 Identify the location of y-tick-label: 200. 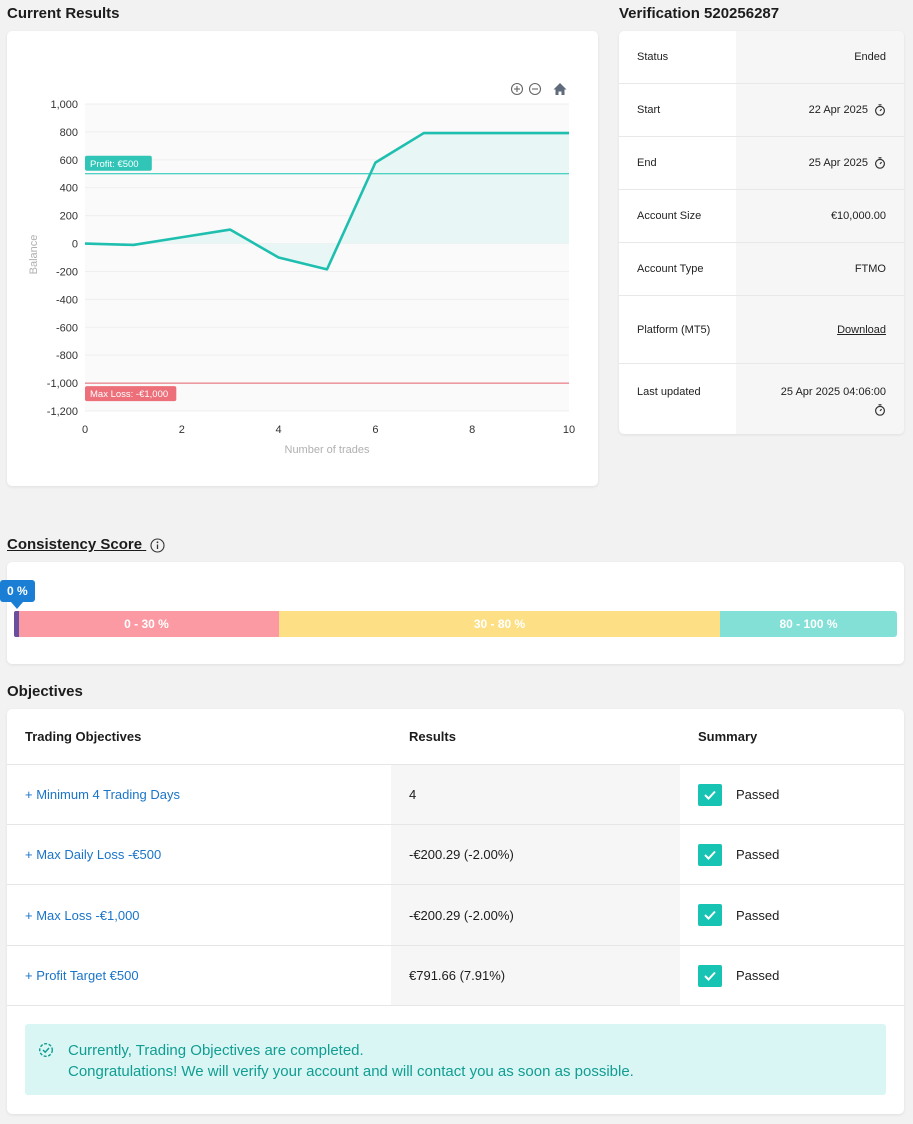
(69, 217).